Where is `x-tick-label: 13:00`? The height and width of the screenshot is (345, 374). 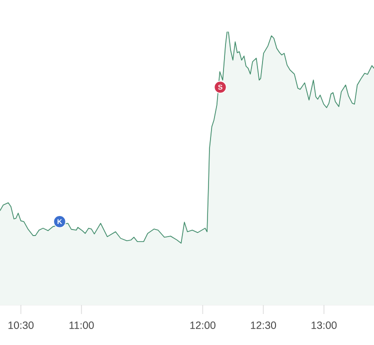 x-tick-label: 13:00 is located at coordinates (324, 325).